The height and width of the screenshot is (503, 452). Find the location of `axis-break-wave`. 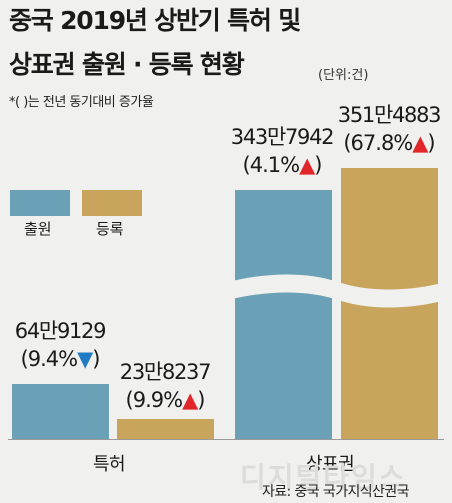

axis-break-wave is located at coordinates (337, 291).